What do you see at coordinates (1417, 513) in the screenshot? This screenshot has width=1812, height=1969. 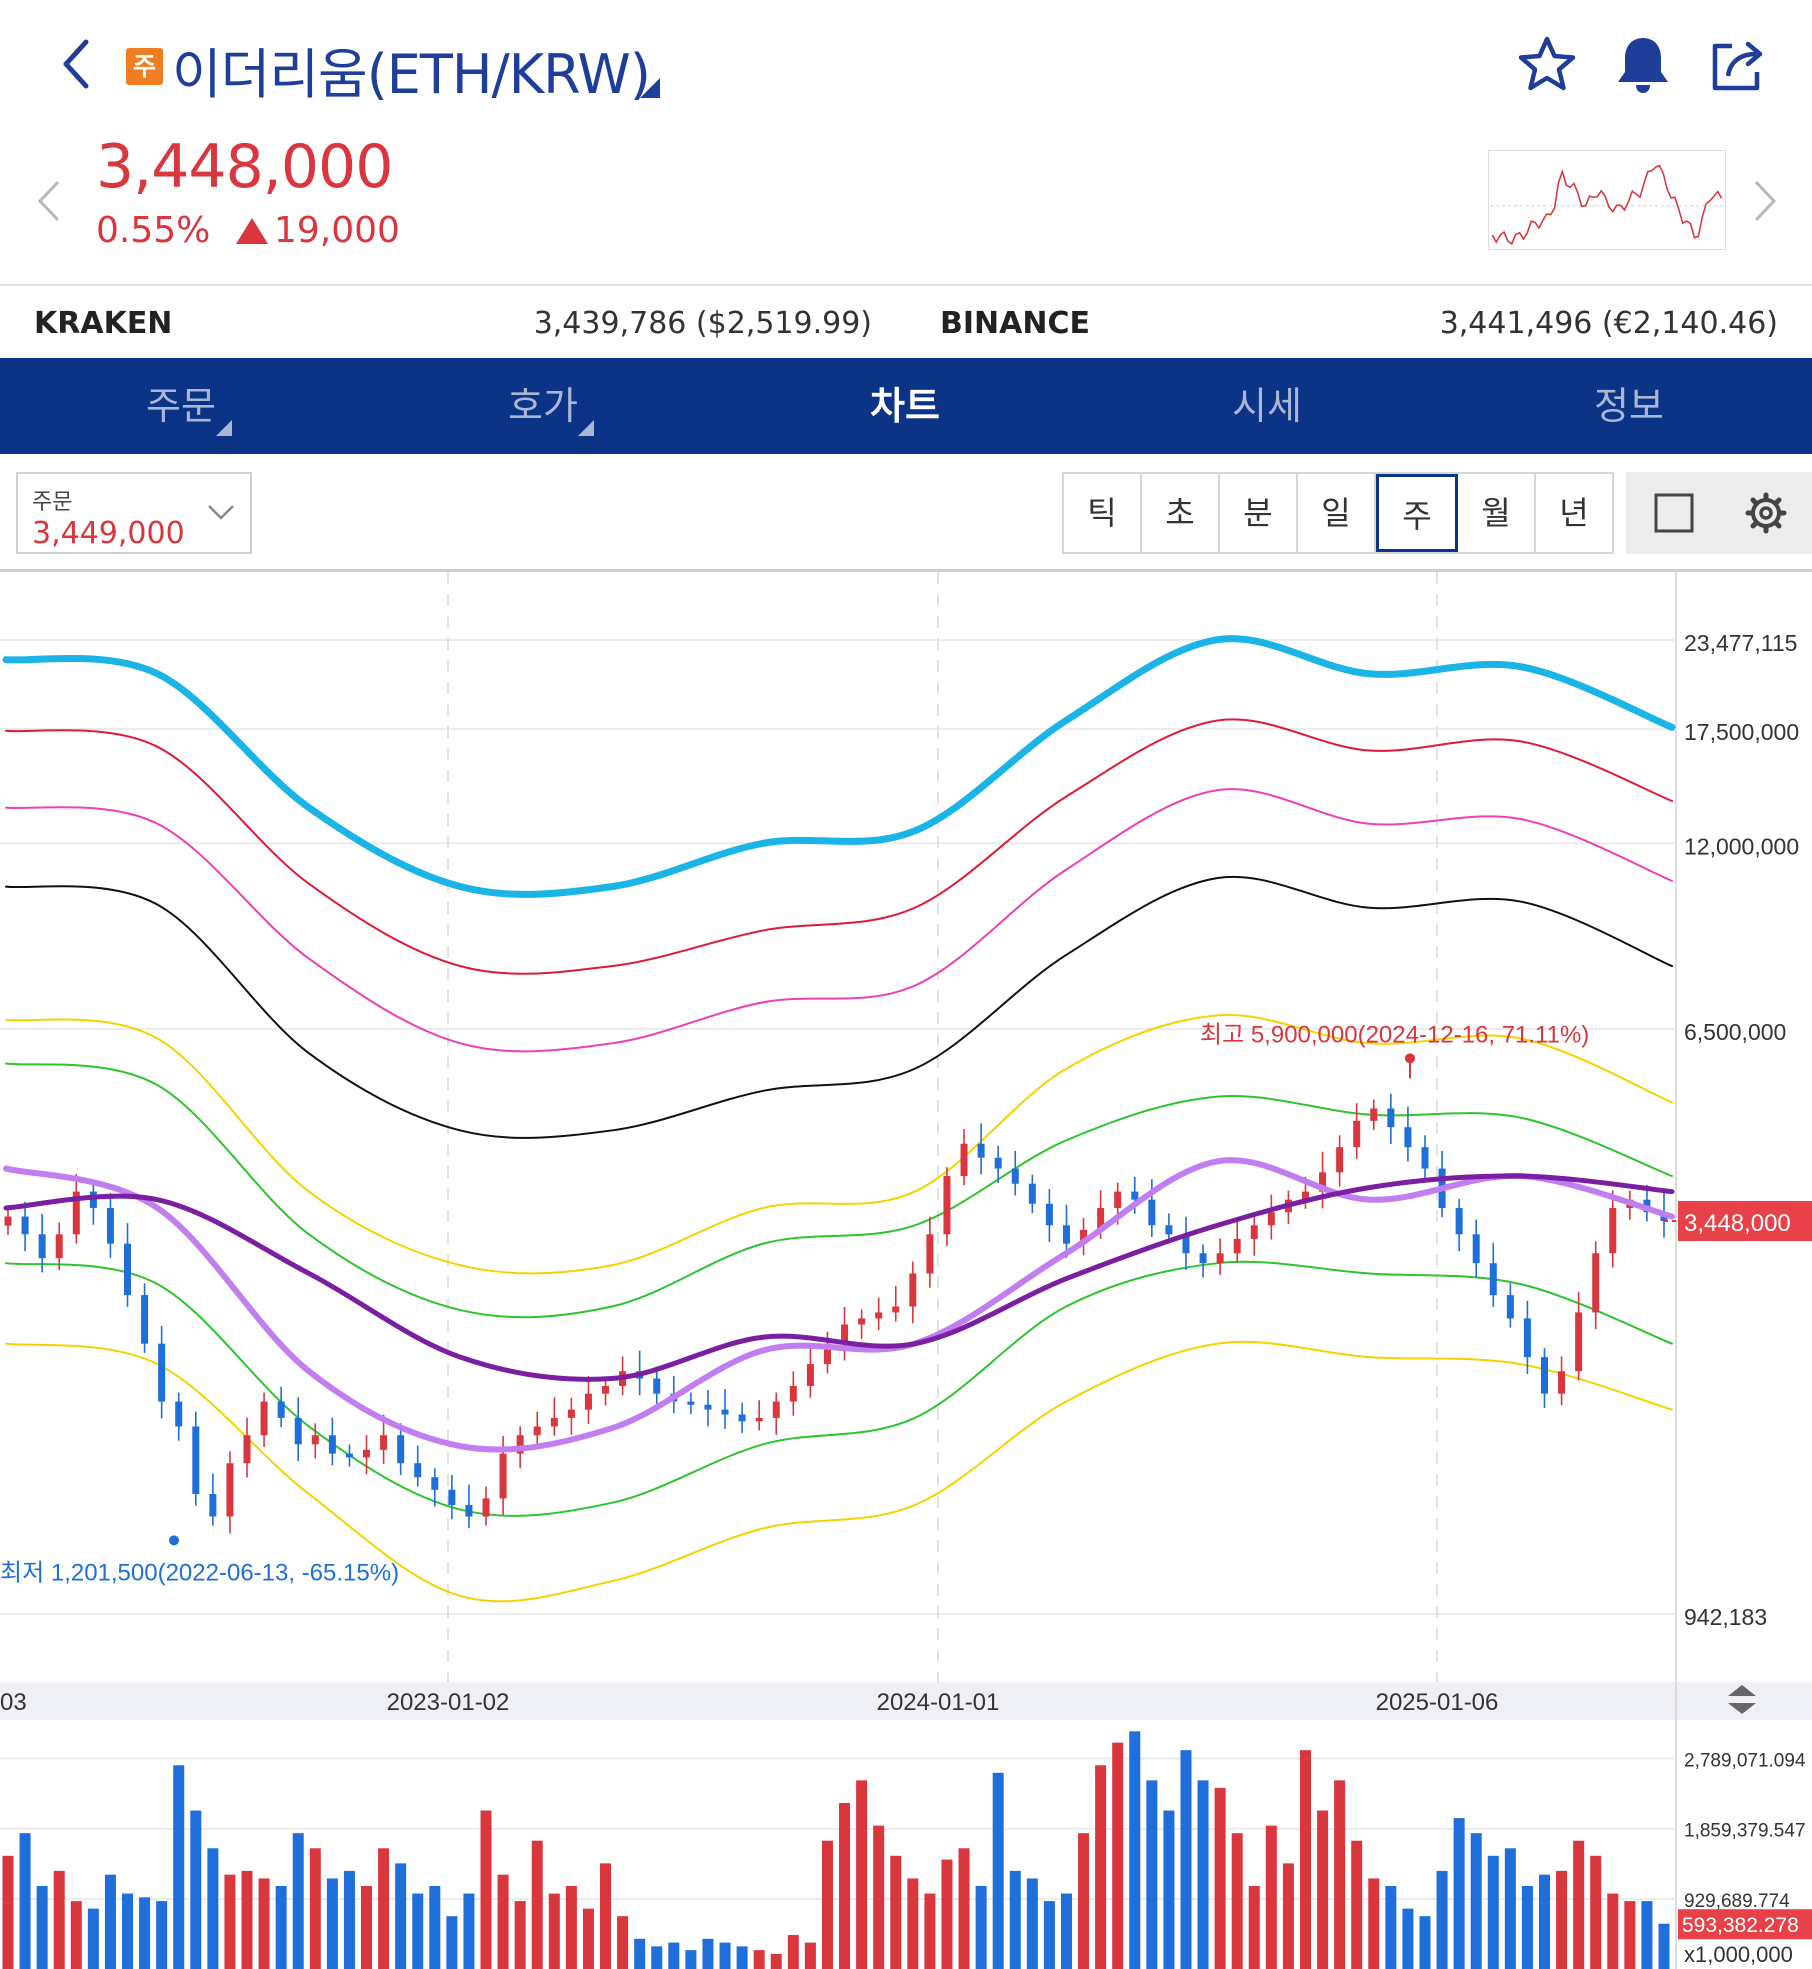 I see `period-week: 주` at bounding box center [1417, 513].